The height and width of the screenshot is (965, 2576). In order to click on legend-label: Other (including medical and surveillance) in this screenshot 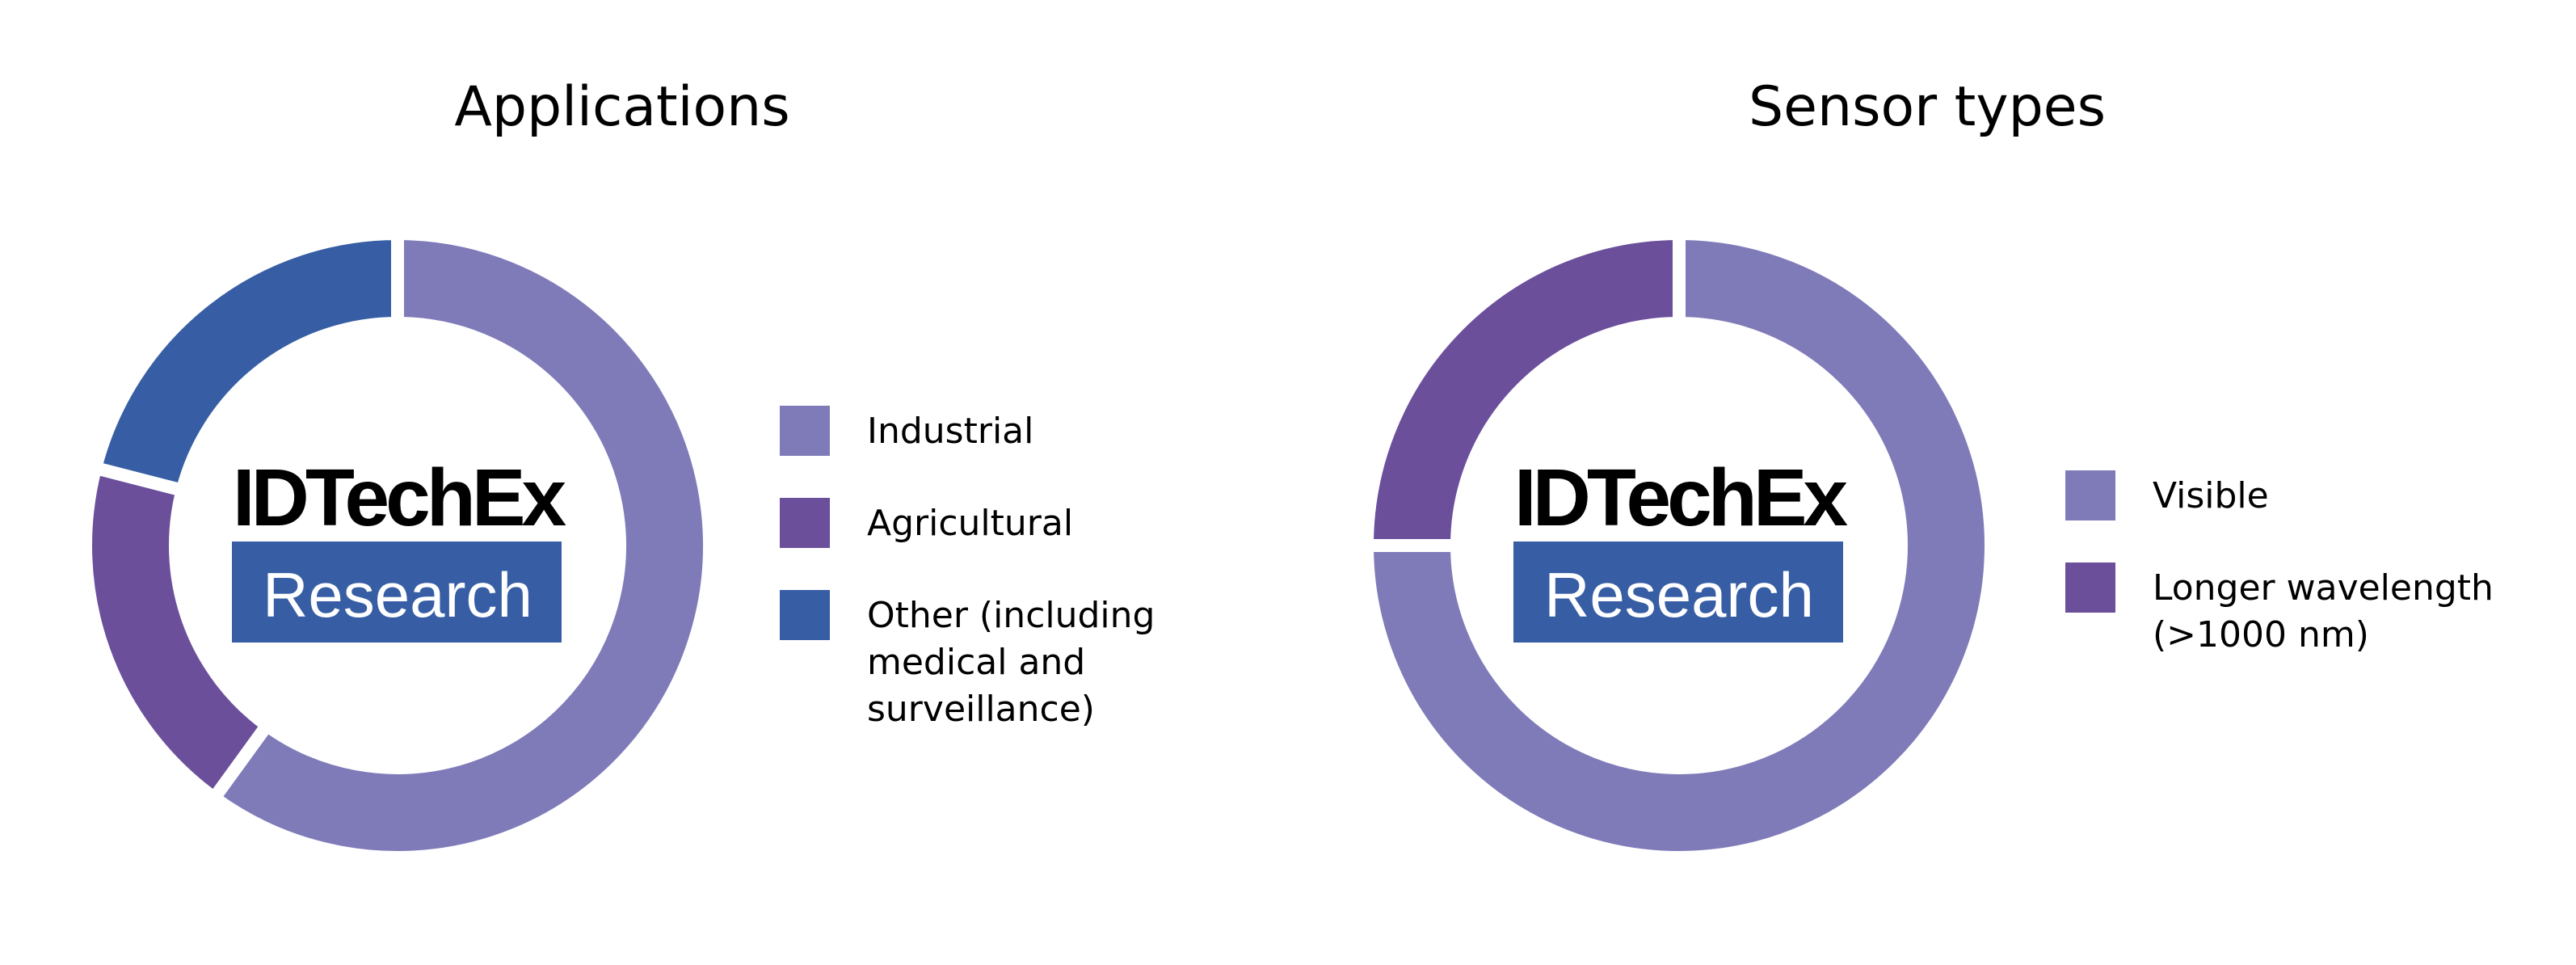, I will do `click(1011, 662)`.